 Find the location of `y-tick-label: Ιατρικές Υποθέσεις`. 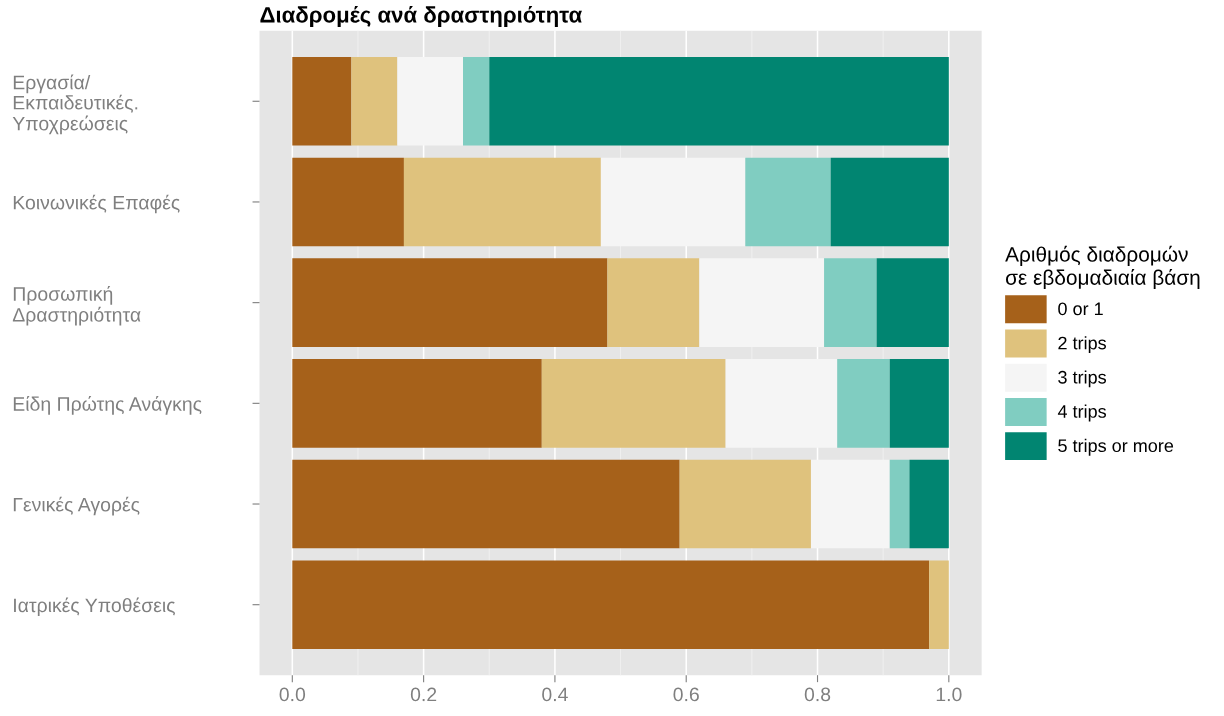

y-tick-label: Ιατρικές Υποθέσεις is located at coordinates (94, 607).